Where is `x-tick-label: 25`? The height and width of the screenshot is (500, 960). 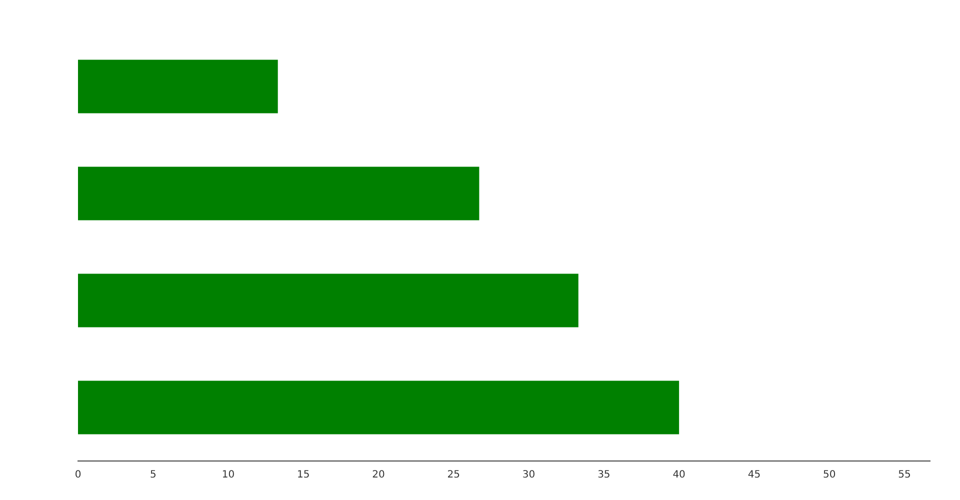
x-tick-label: 25 is located at coordinates (453, 475).